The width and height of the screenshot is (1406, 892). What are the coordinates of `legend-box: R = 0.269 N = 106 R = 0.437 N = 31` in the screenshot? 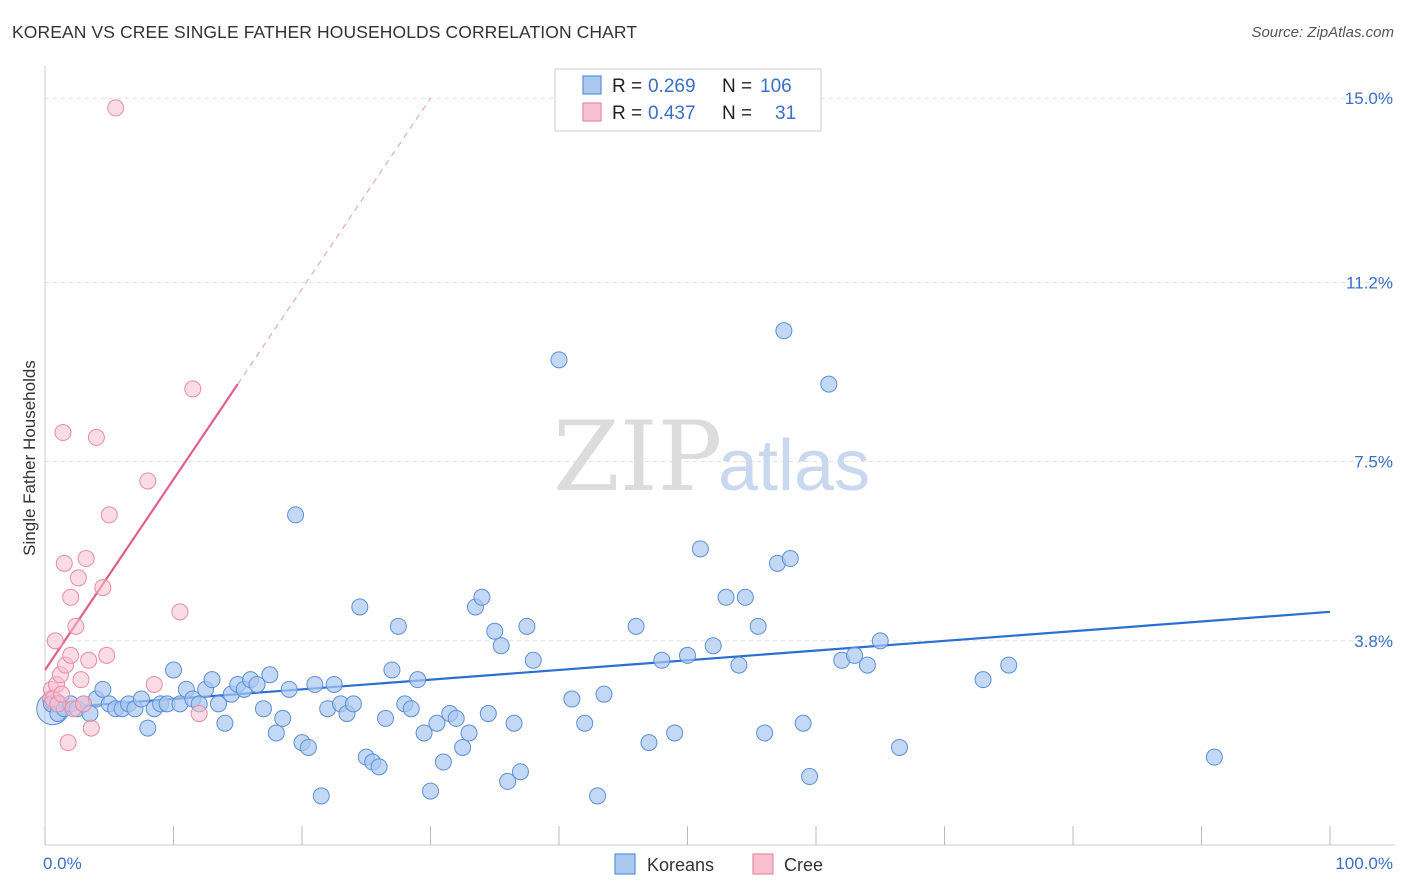 It's located at (688, 100).